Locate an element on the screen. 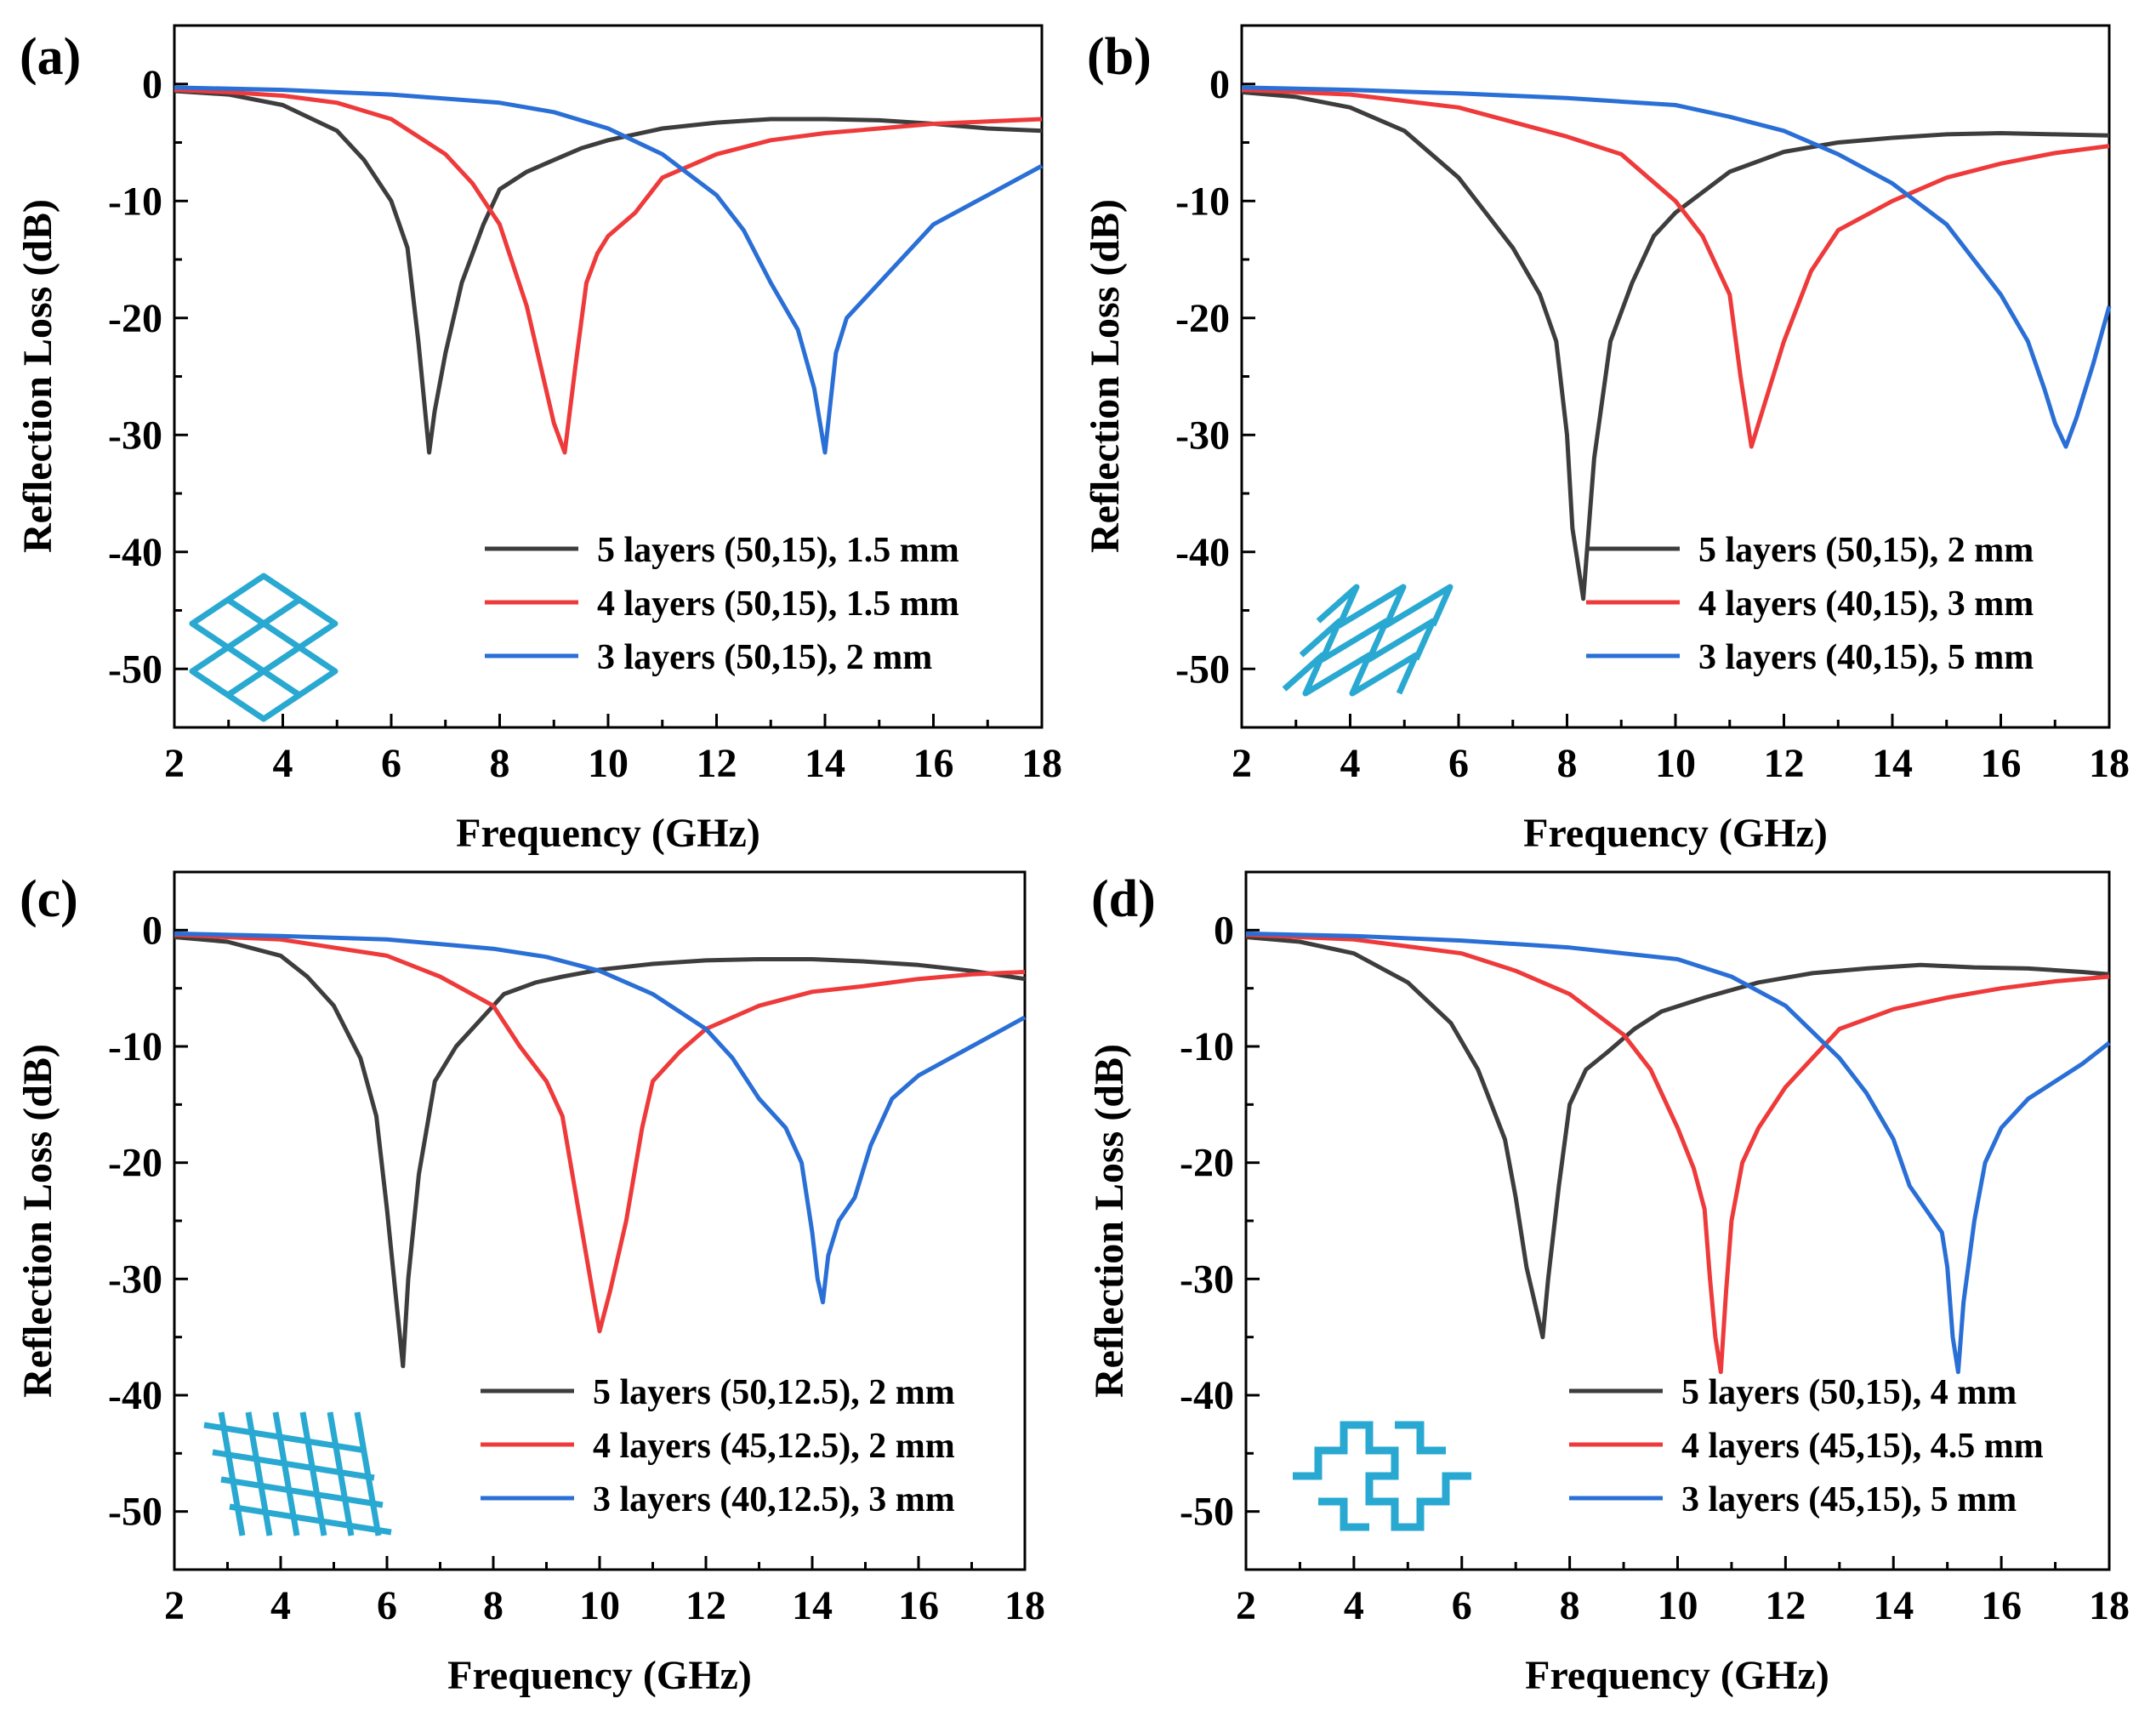 The height and width of the screenshot is (1727, 2156). legend-entry: 5 layers (50,15), 2 mm is located at coordinates (1866, 550).